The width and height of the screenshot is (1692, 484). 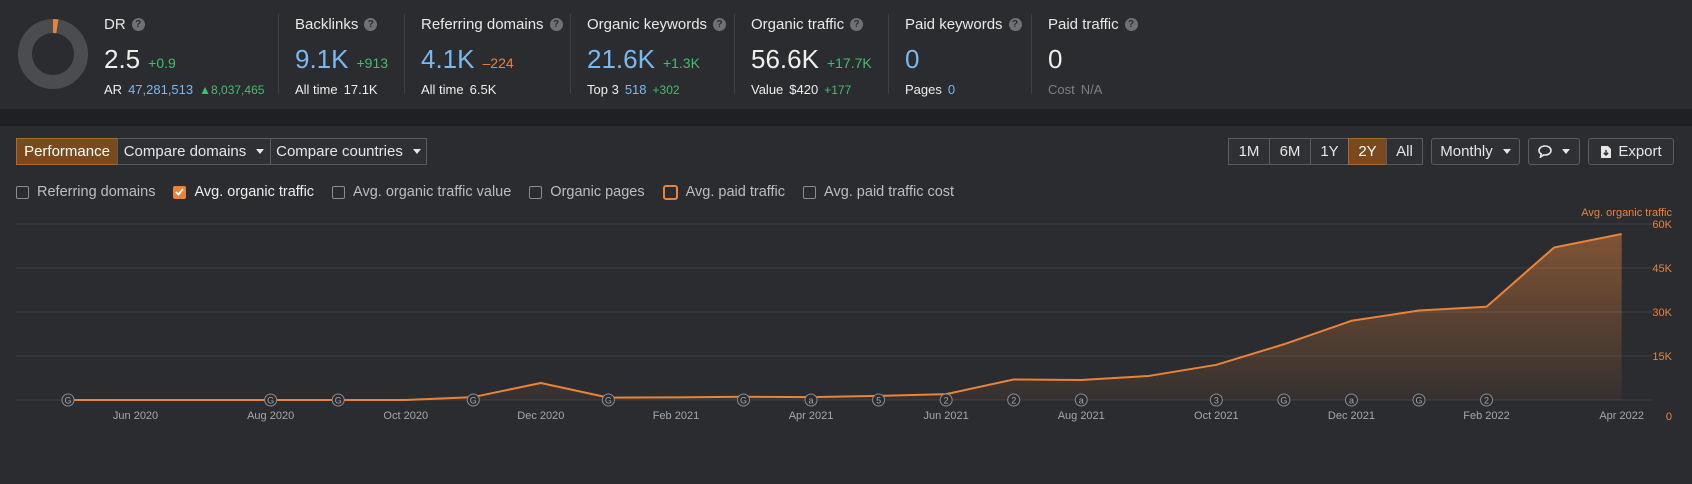 I want to click on pages-label: Pages, so click(x=923, y=89).